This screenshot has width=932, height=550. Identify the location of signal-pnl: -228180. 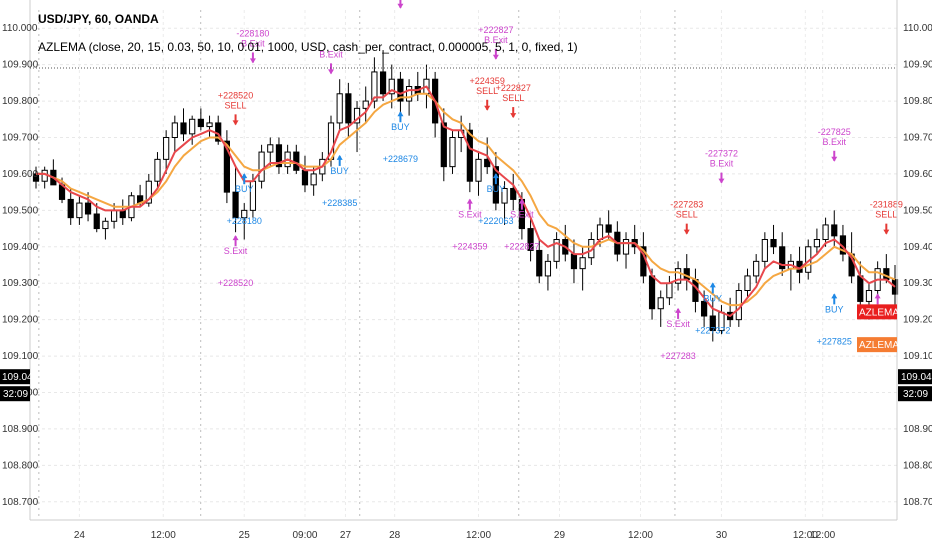
(252, 33).